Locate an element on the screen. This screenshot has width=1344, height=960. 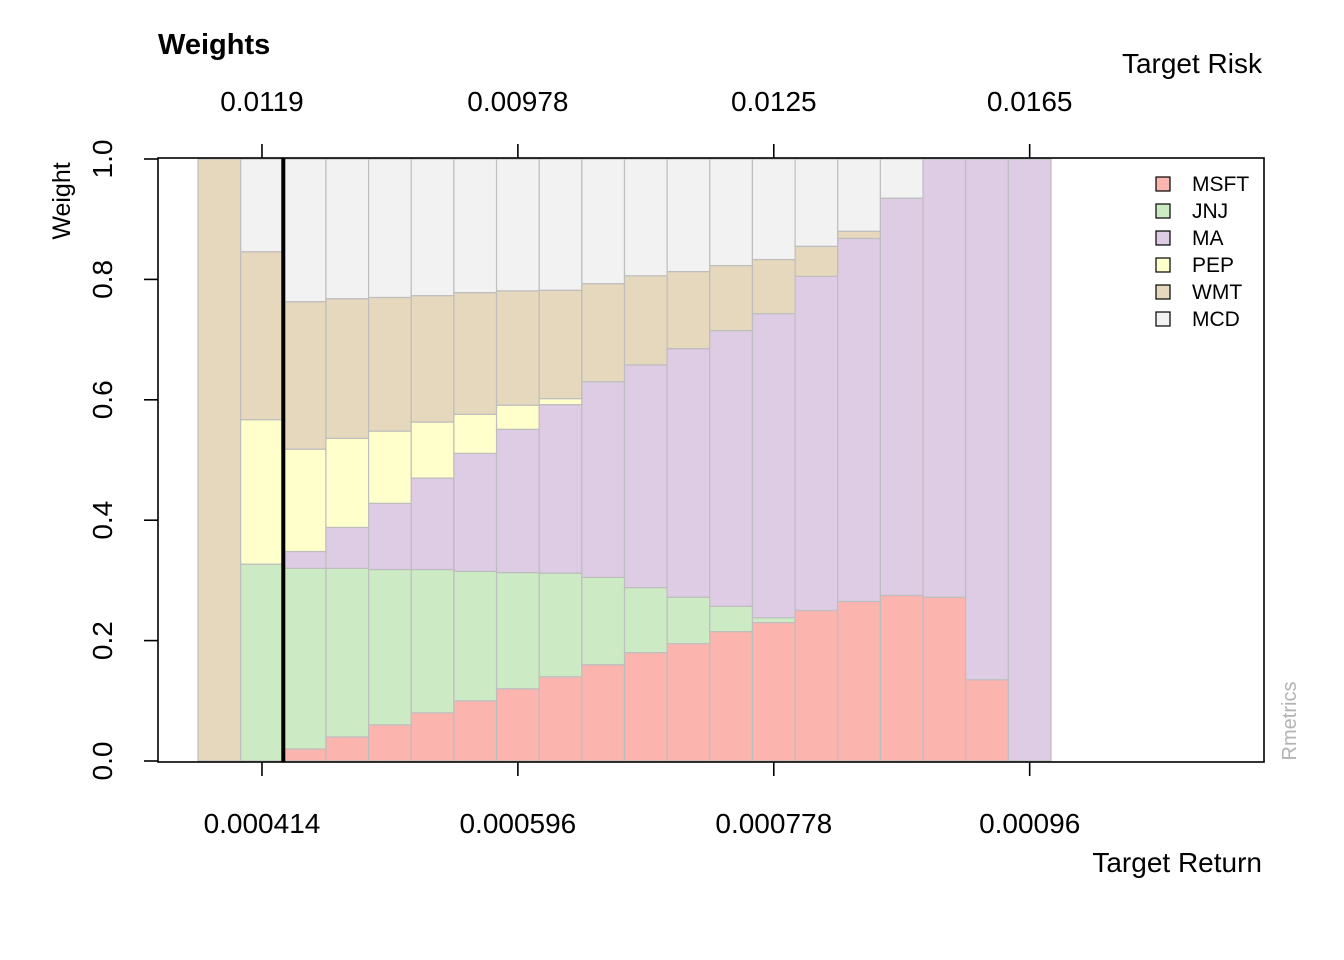
x-top-tick-label: 0.0125 is located at coordinates (774, 101).